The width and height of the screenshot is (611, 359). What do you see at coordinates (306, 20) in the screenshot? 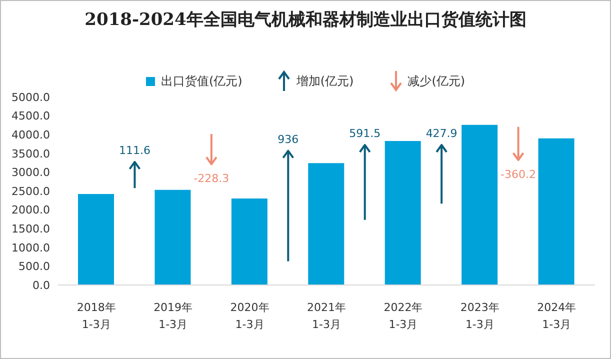
I see `chart-title: 2018-2024年全国电气机械和器材制造业出口货值统计图` at bounding box center [306, 20].